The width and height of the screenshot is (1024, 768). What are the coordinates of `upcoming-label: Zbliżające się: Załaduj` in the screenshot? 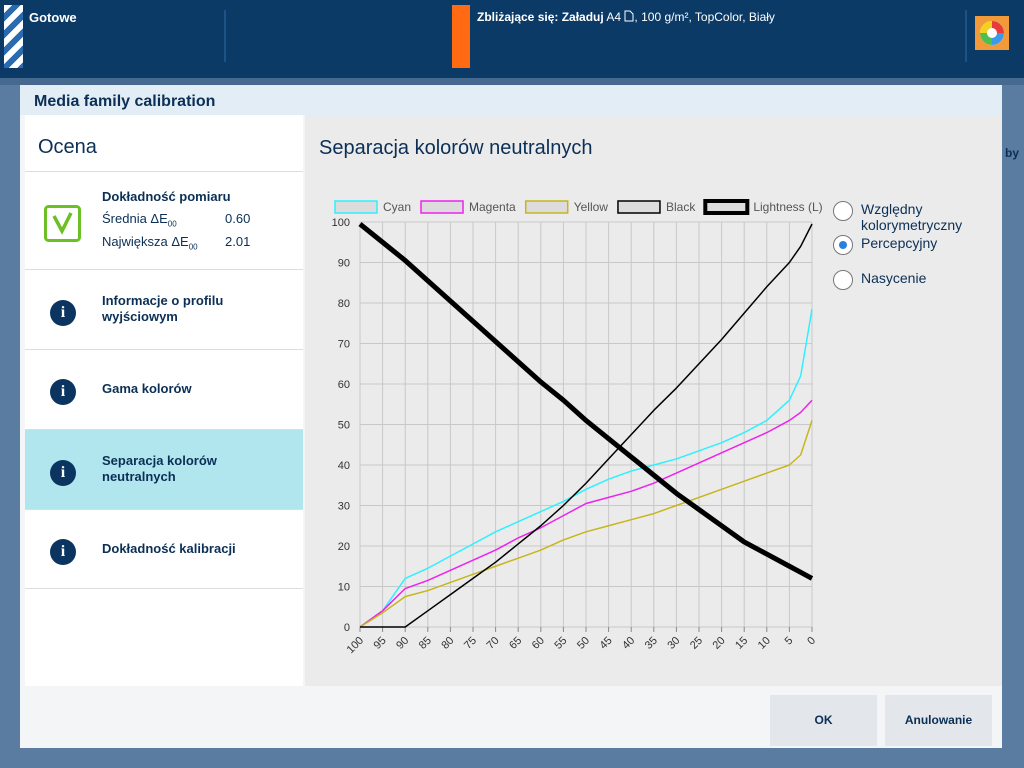 It's located at (540, 17).